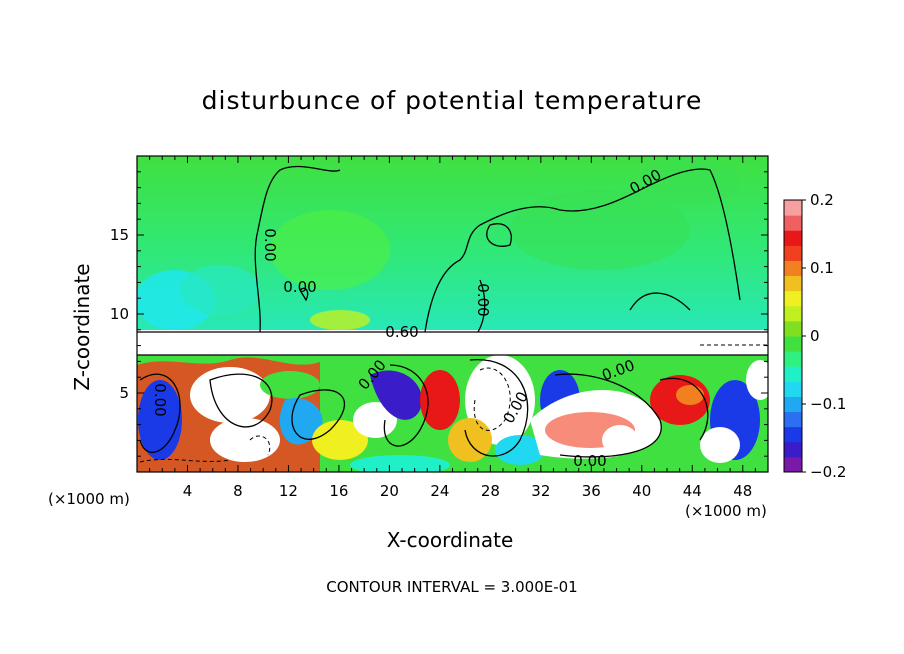  What do you see at coordinates (119, 235) in the screenshot?
I see `y-tick-label: 15` at bounding box center [119, 235].